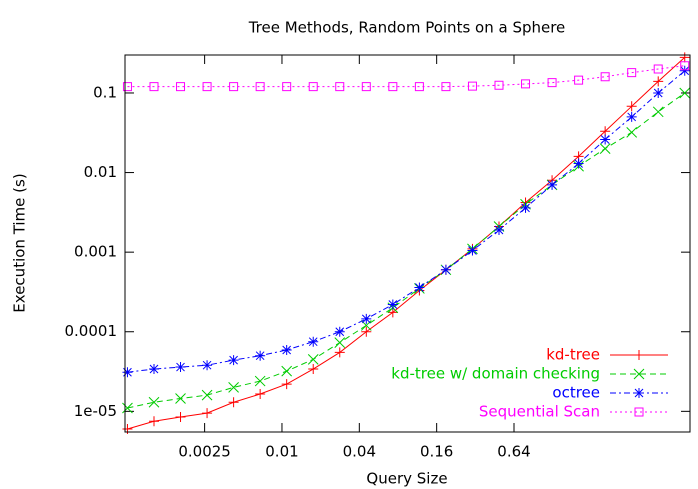  What do you see at coordinates (359, 452) in the screenshot?
I see `x-tick-label: 0.04` at bounding box center [359, 452].